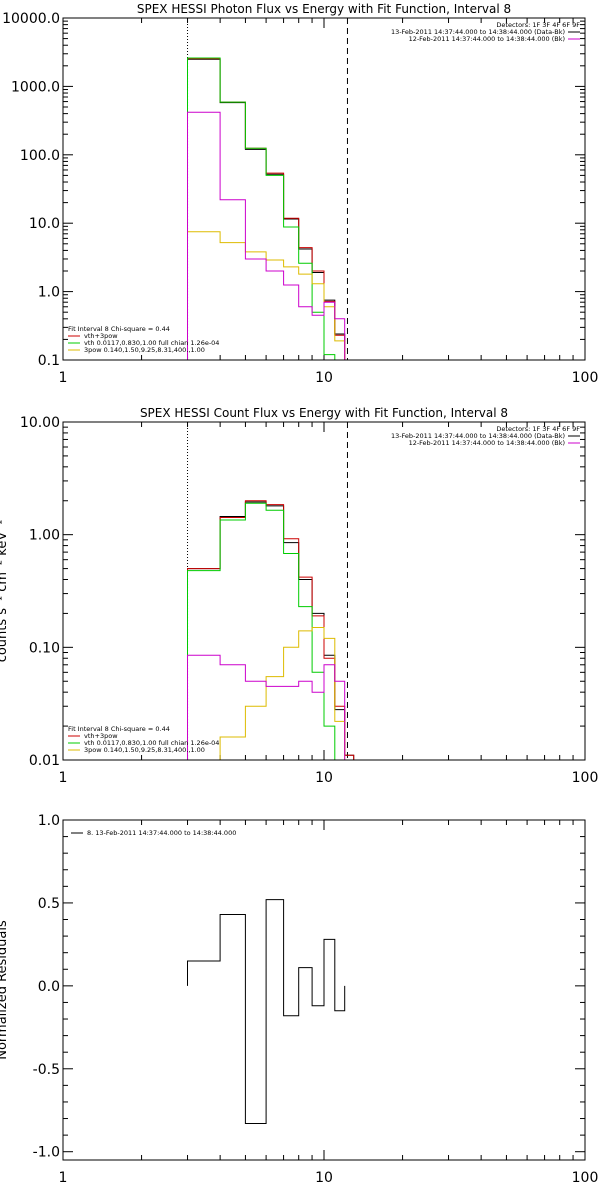  I want to click on y-axis-label: Normalized Residuals, so click(5, 990).